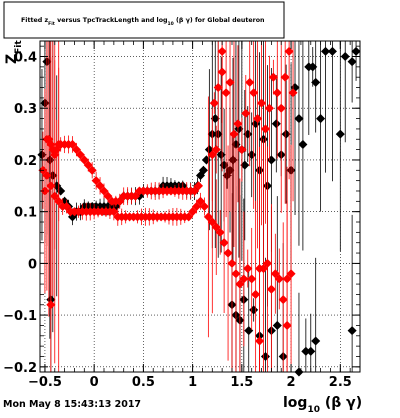  What do you see at coordinates (291, 382) in the screenshot?
I see `x-tick-label: 2` at bounding box center [291, 382].